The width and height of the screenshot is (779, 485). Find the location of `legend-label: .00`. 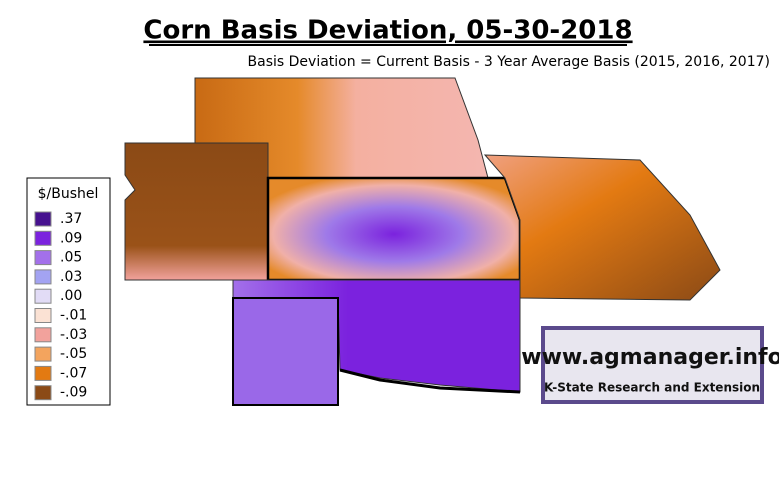

legend-label: .00 is located at coordinates (71, 296).